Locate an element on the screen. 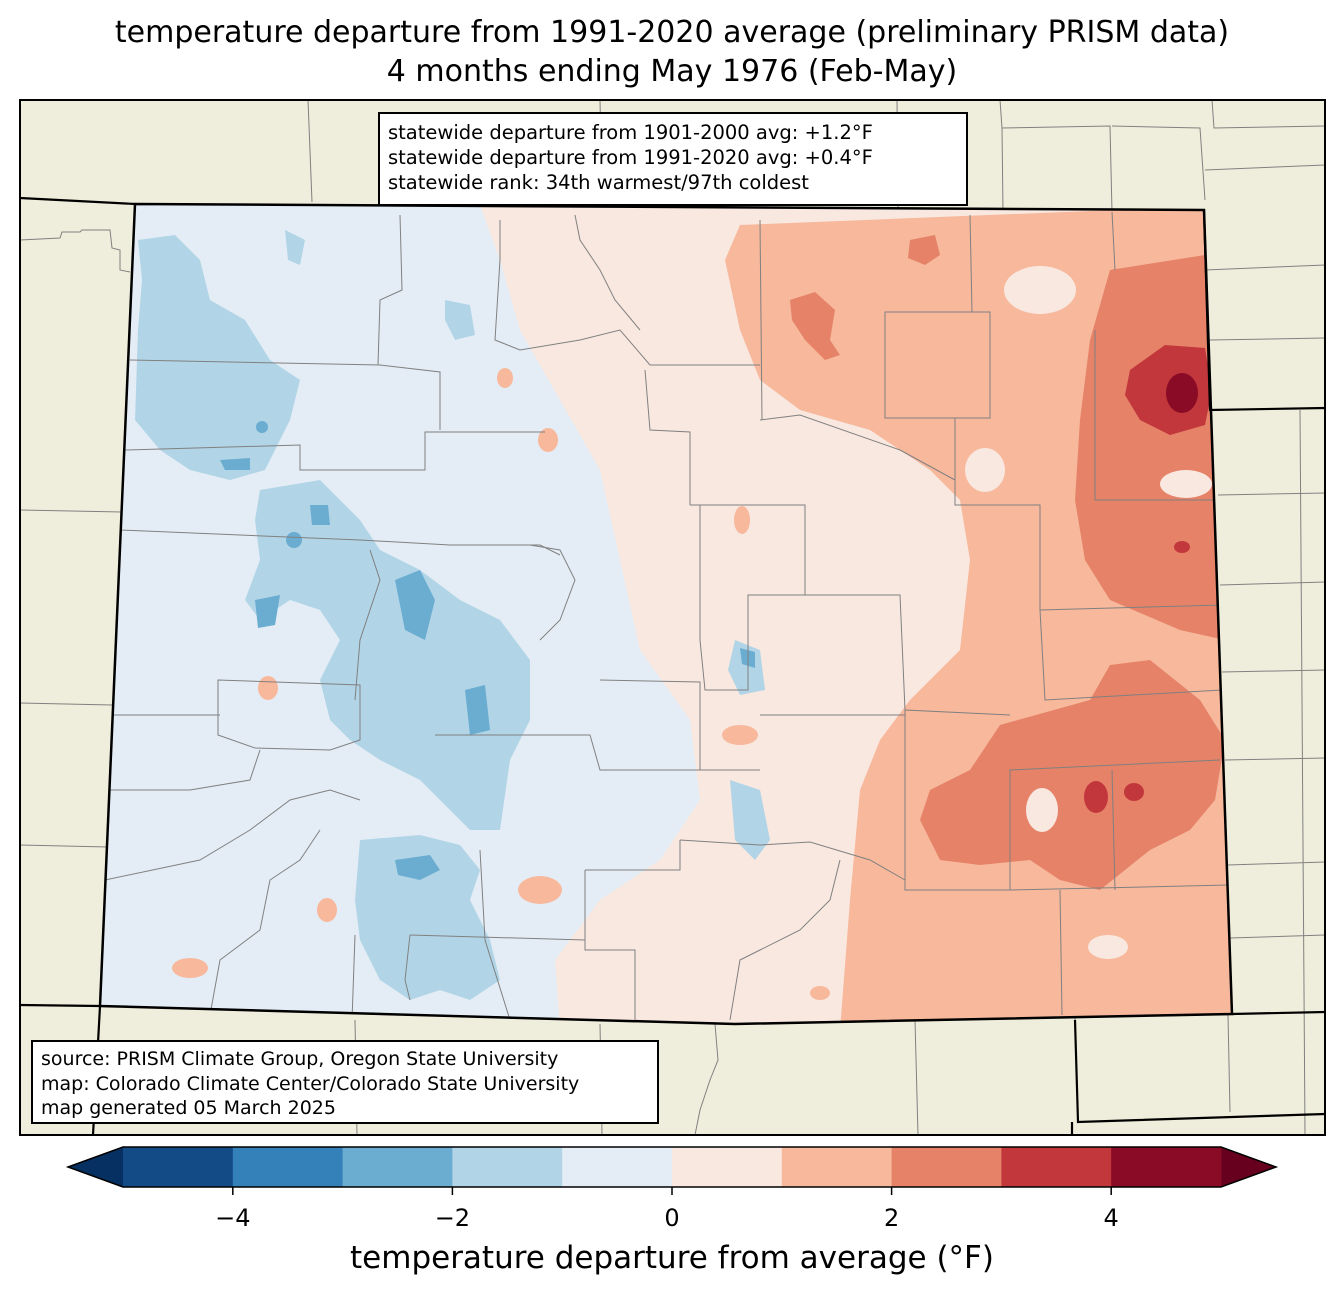 This screenshot has width=1344, height=1299. colorbar-label: temperature departure from average (°F) is located at coordinates (672, 1258).